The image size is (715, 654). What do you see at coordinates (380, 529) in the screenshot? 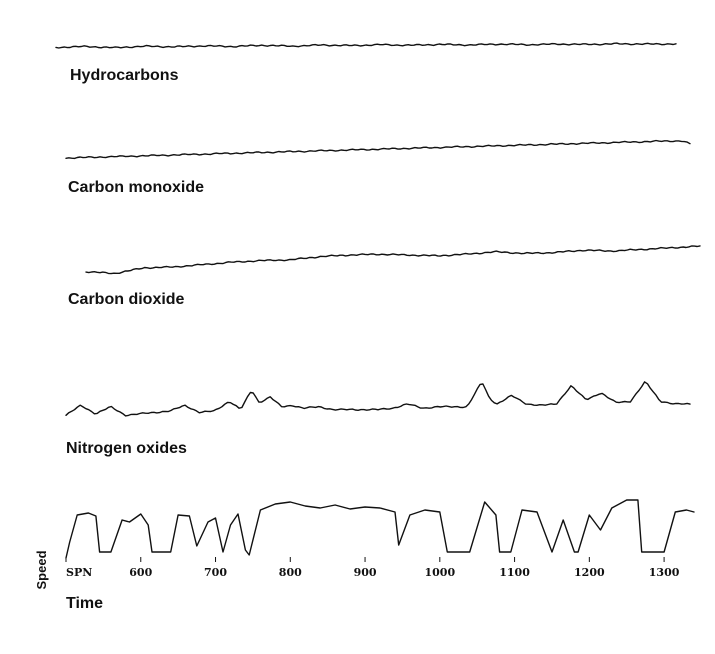
I see `speed-trace` at bounding box center [380, 529].